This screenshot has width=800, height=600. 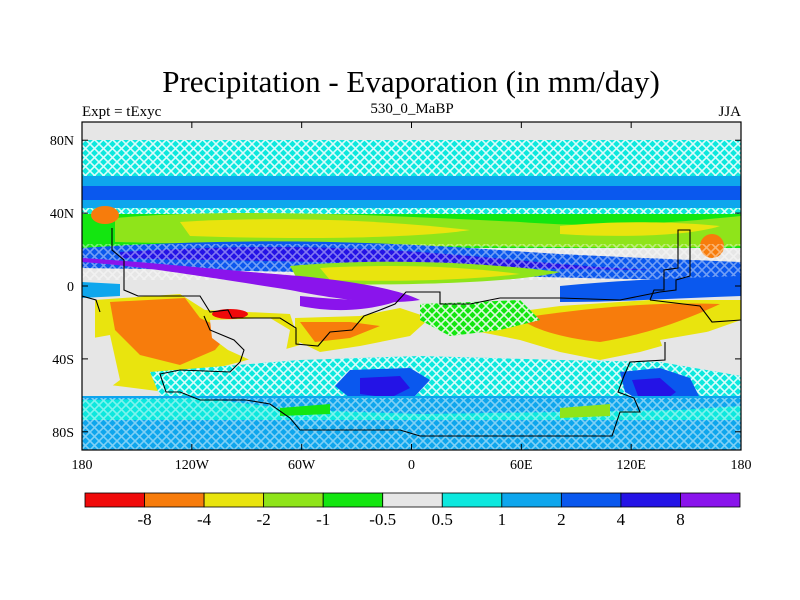 What do you see at coordinates (412, 510) in the screenshot?
I see `colorbar: -8 -4 -2 -1 -0.5 0.5 1 2 4 8` at bounding box center [412, 510].